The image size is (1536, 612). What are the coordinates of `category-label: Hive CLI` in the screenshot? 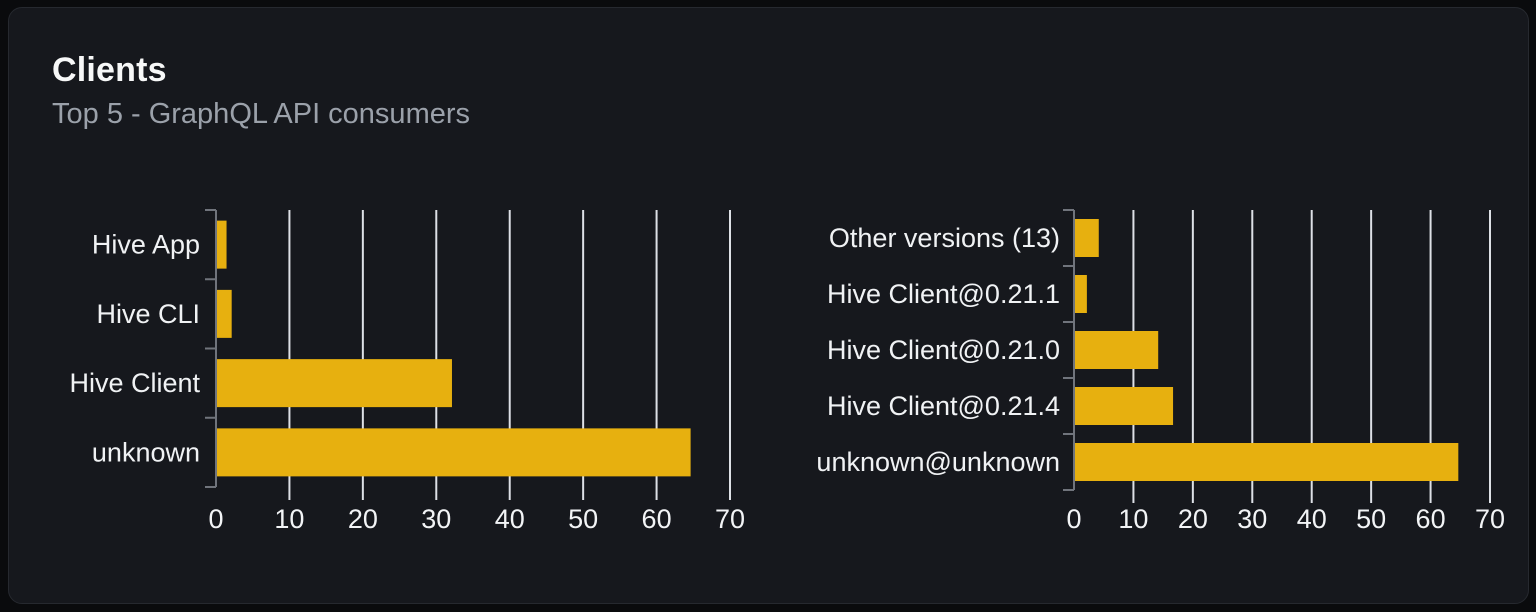 It's located at (148, 314).